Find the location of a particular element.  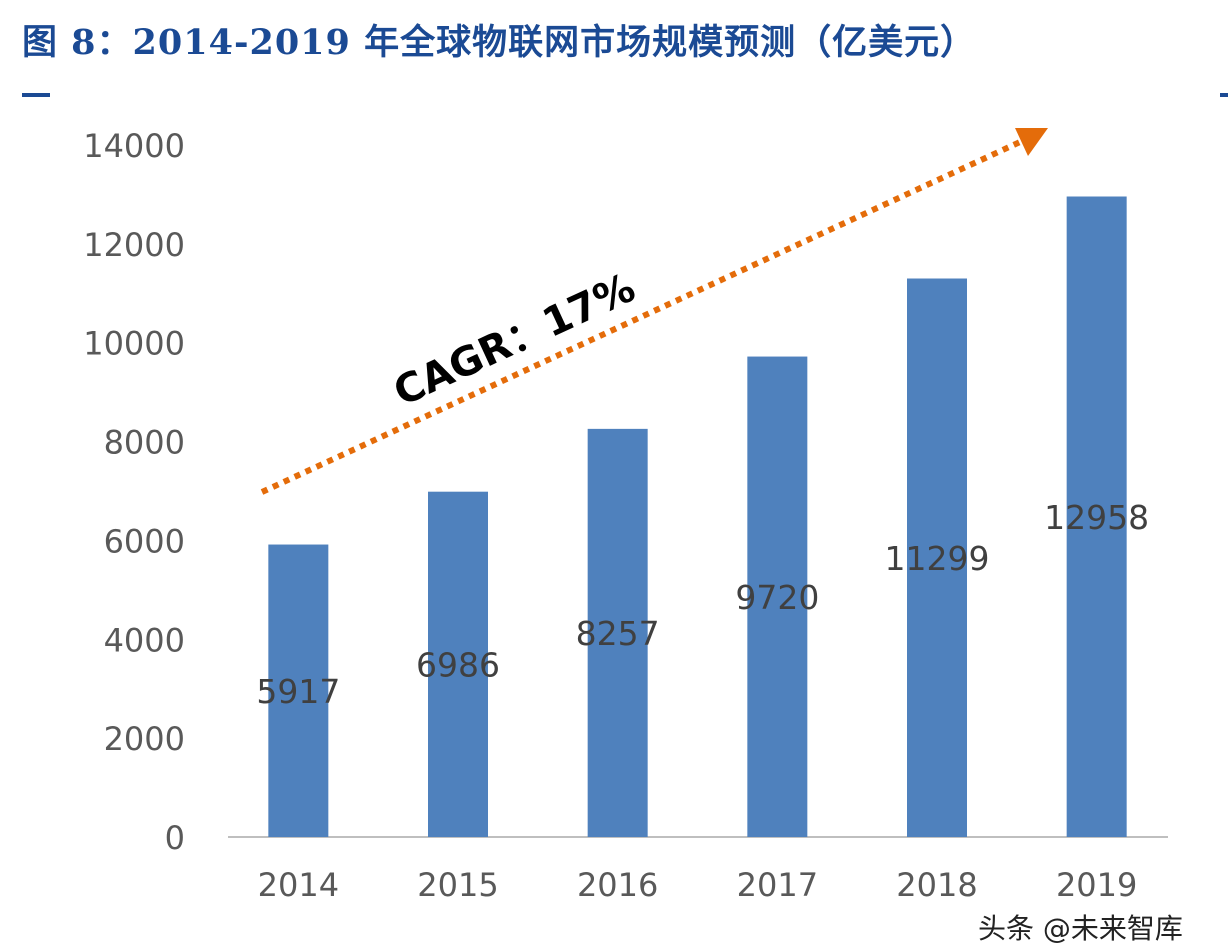

x-tick-label: 2016 is located at coordinates (617, 885).